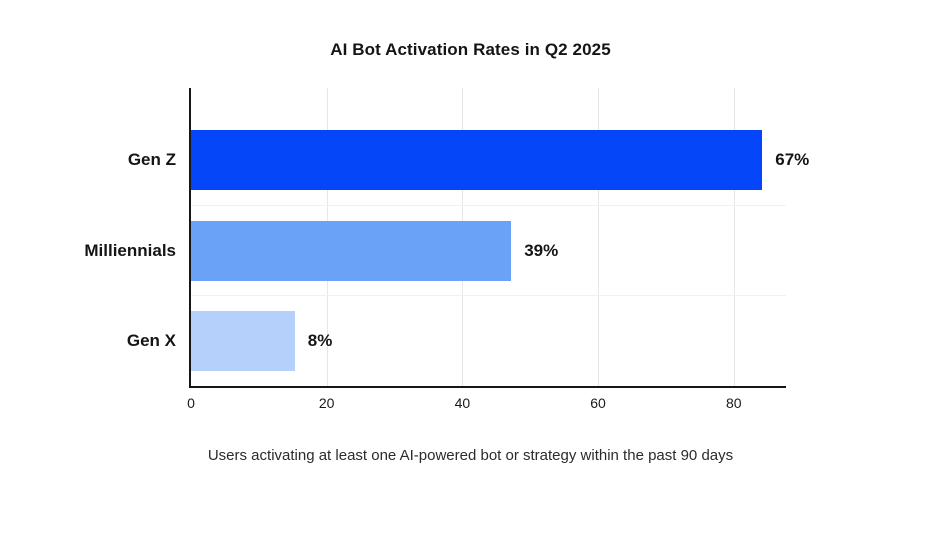 The height and width of the screenshot is (544, 941). Describe the element at coordinates (191, 403) in the screenshot. I see `x-tick-label: 0` at that location.